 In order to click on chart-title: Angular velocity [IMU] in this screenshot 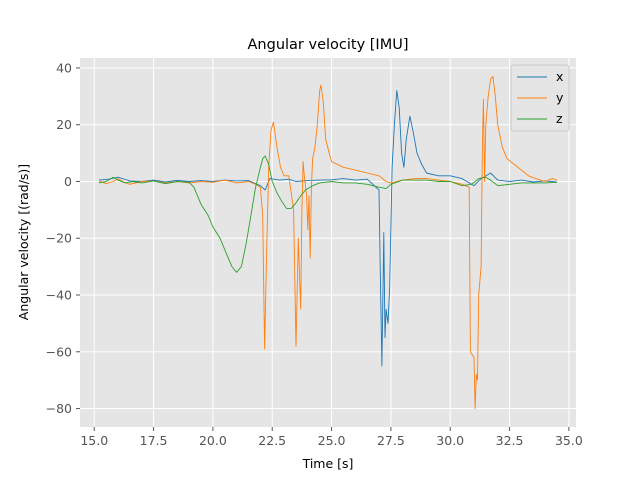, I will do `click(328, 45)`.